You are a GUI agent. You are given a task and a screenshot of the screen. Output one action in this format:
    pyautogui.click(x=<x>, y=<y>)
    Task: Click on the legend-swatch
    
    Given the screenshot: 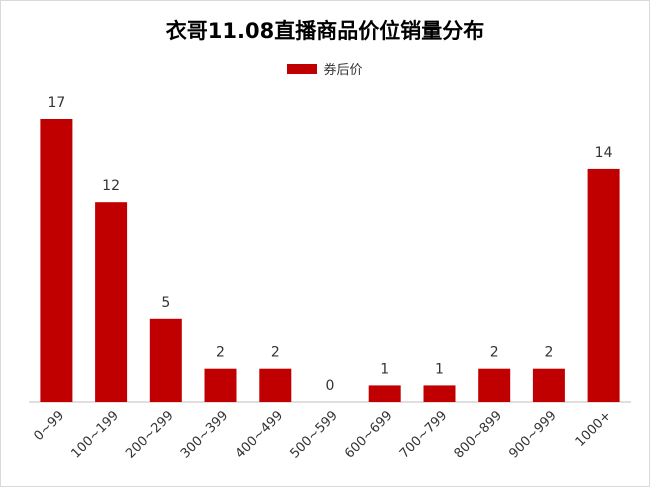 What is the action you would take?
    pyautogui.click(x=302, y=68)
    